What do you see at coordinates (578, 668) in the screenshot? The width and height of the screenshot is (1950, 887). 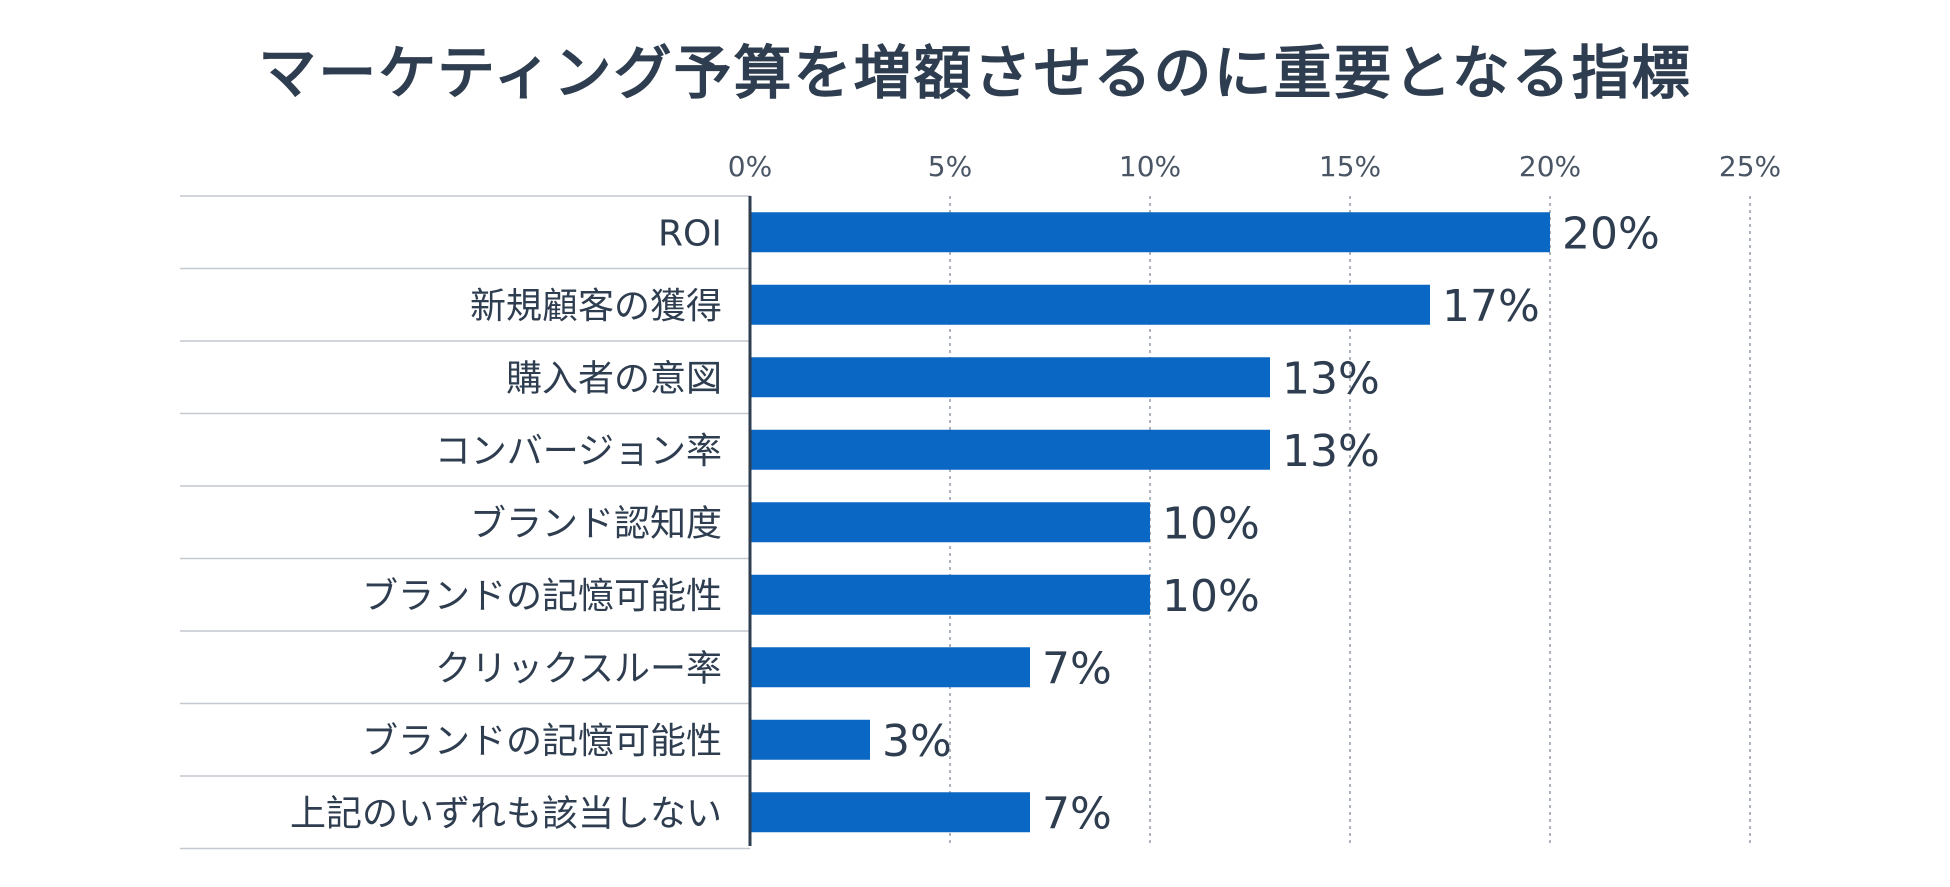 I see `category-label: クリックスルー率` at bounding box center [578, 668].